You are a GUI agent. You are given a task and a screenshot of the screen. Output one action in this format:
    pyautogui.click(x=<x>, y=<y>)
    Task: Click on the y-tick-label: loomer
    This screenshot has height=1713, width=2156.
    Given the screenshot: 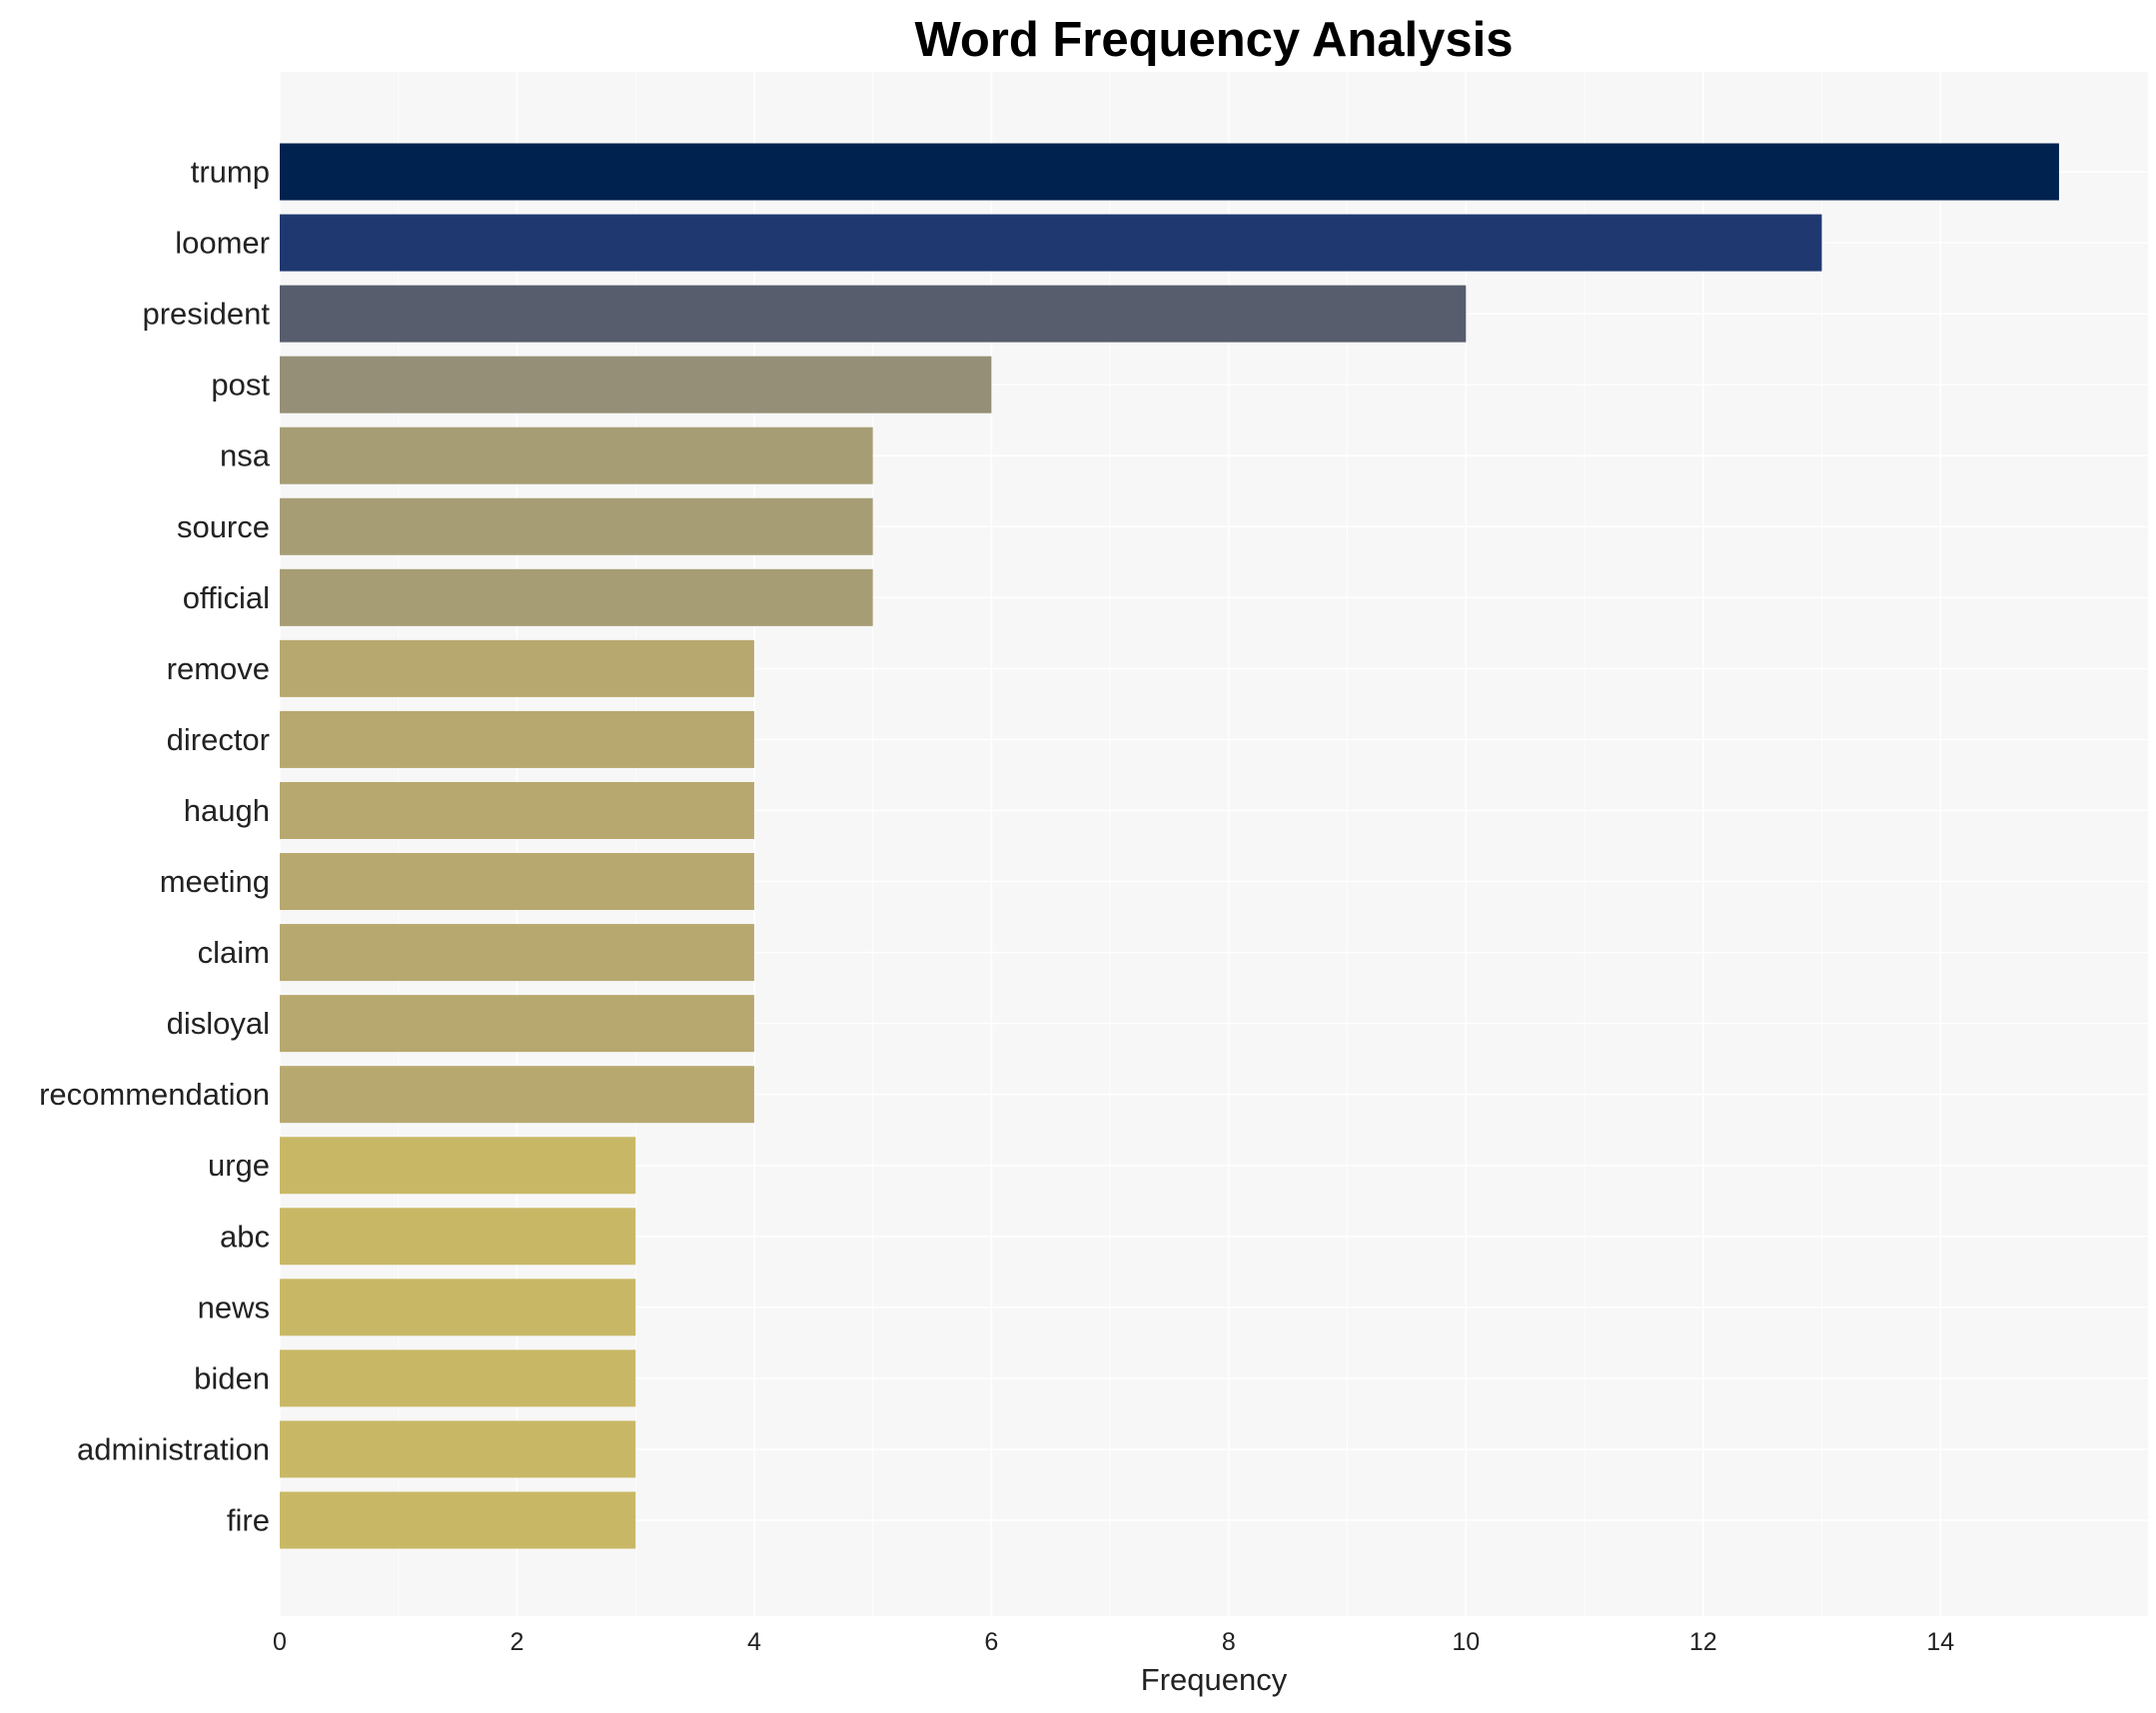 What is the action you would take?
    pyautogui.click(x=222, y=243)
    